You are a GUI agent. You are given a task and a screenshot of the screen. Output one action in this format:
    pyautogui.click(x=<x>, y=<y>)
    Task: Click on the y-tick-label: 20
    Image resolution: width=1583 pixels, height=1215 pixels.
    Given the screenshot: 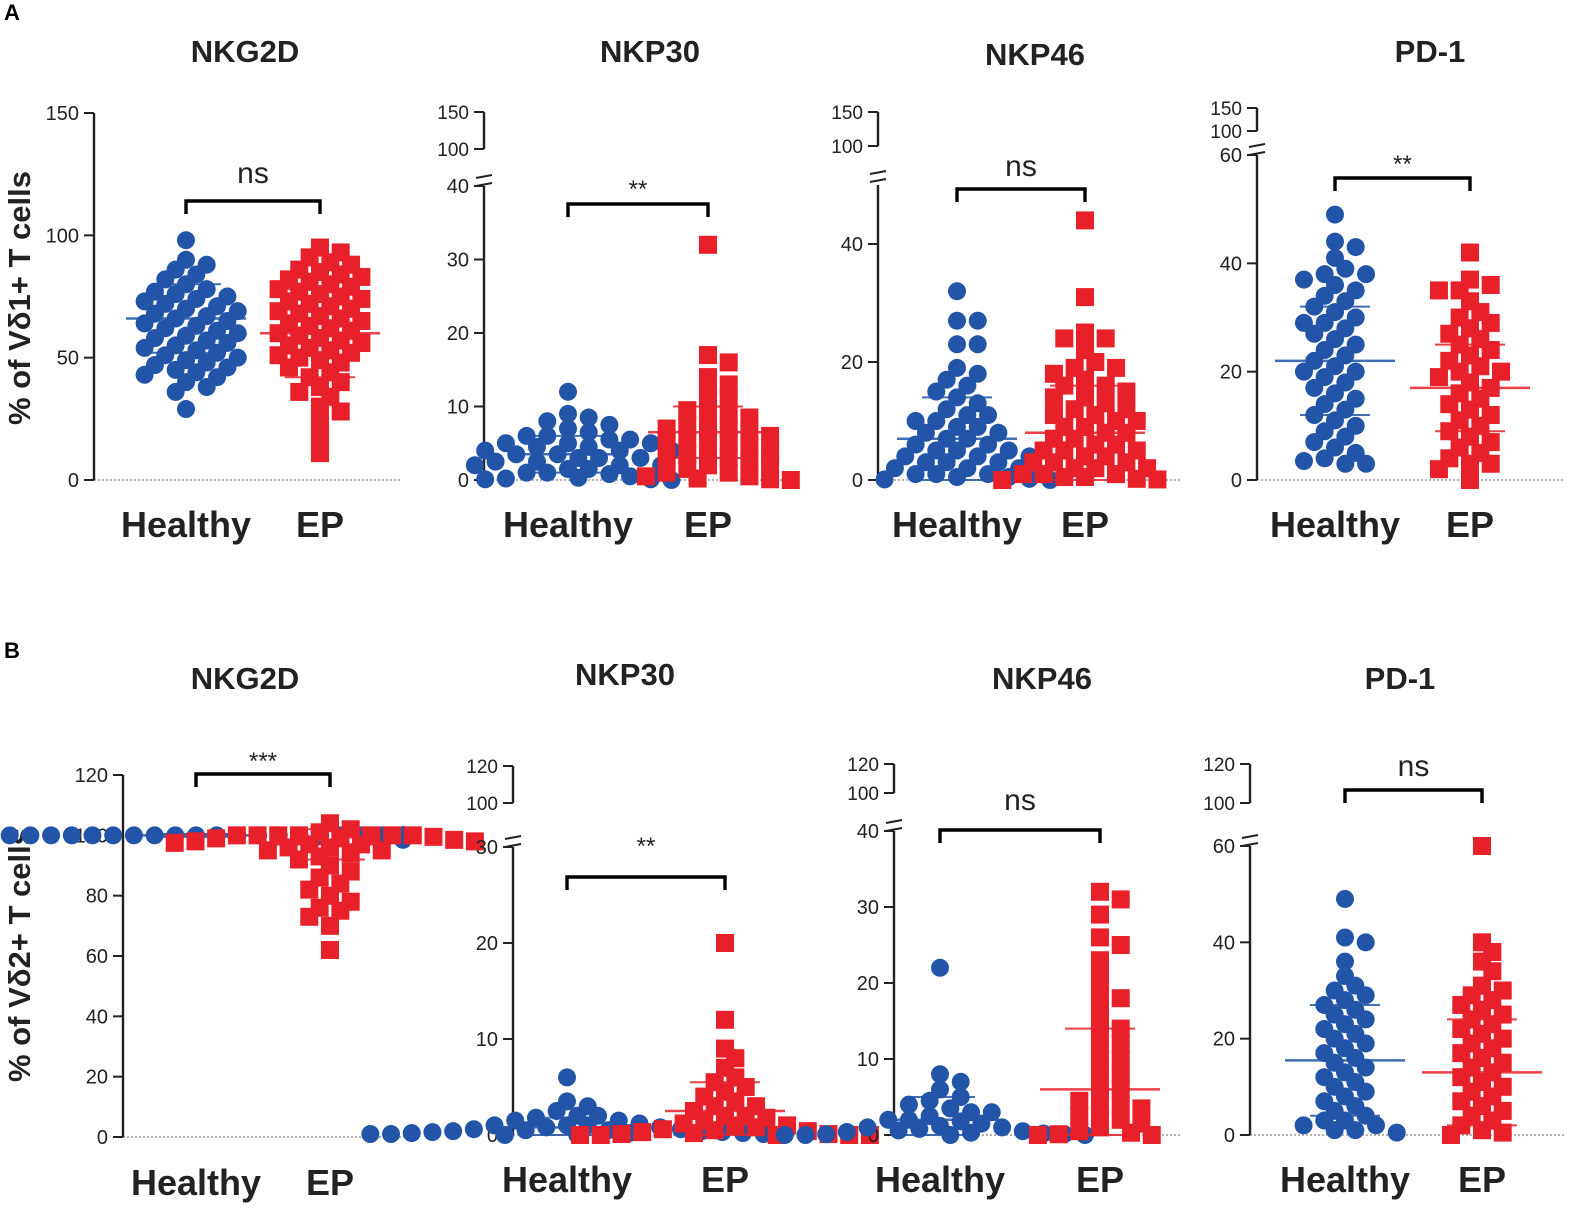 What is the action you would take?
    pyautogui.click(x=852, y=363)
    